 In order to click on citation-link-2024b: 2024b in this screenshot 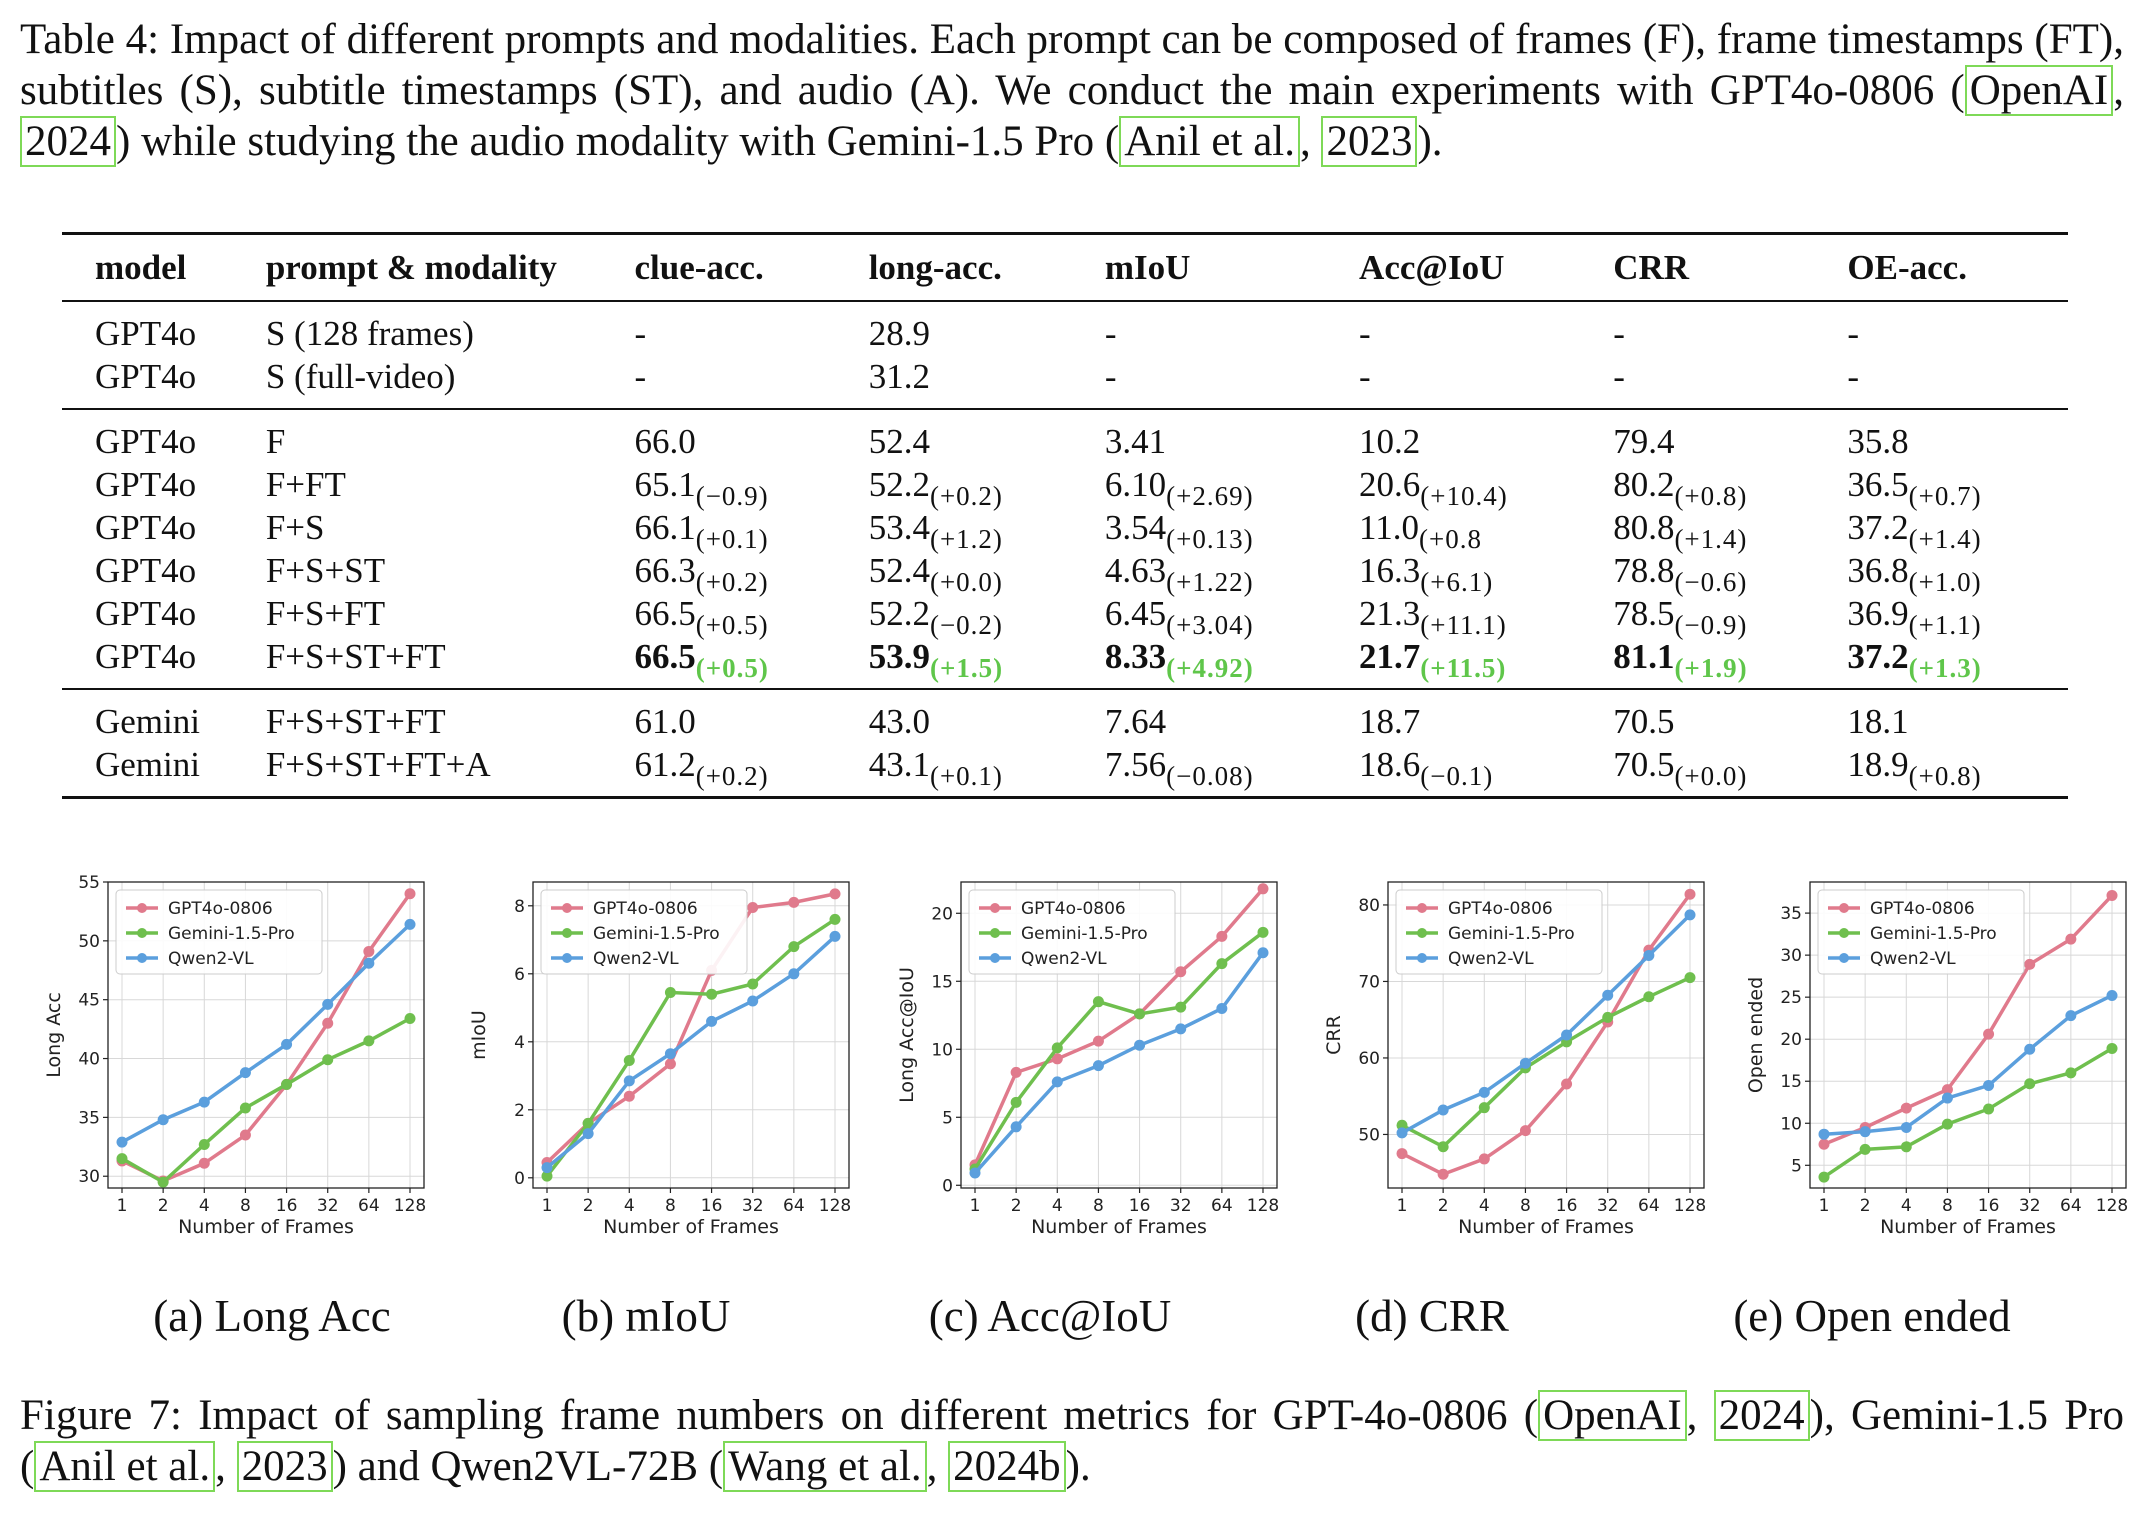, I will do `click(1007, 1466)`.